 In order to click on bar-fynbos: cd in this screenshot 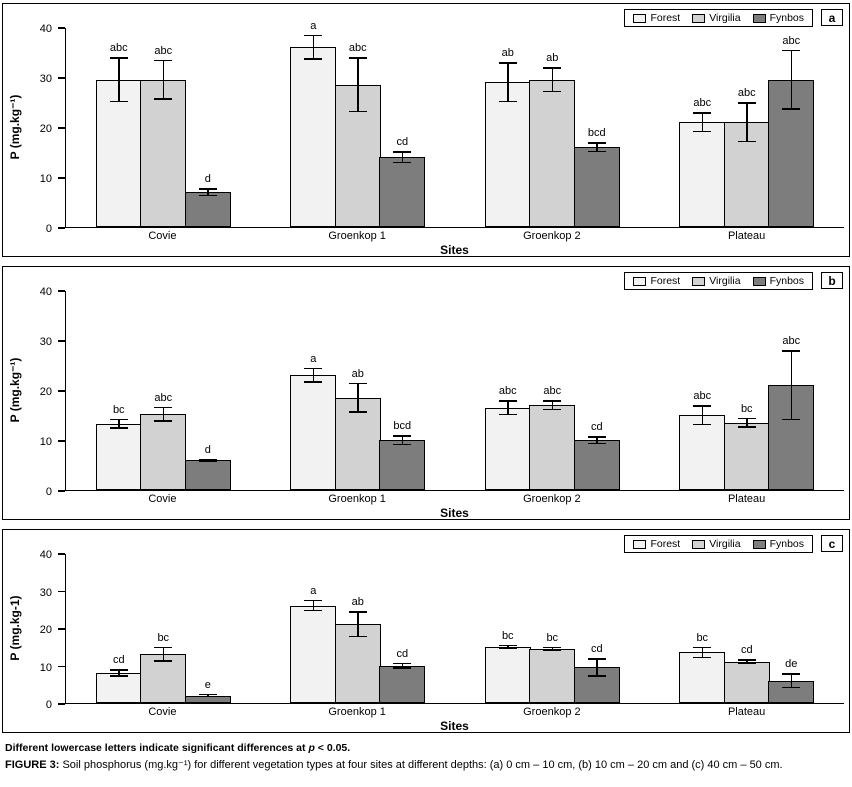, I will do `click(596, 673)`.